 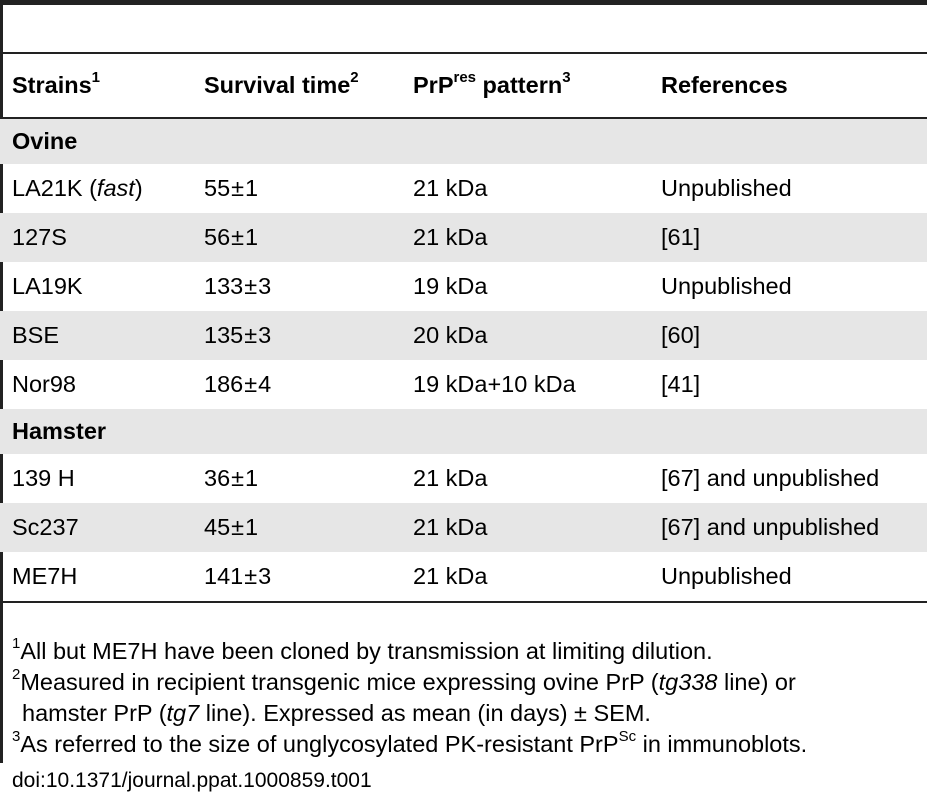 I want to click on strain-name: ME7H, so click(x=45, y=576).